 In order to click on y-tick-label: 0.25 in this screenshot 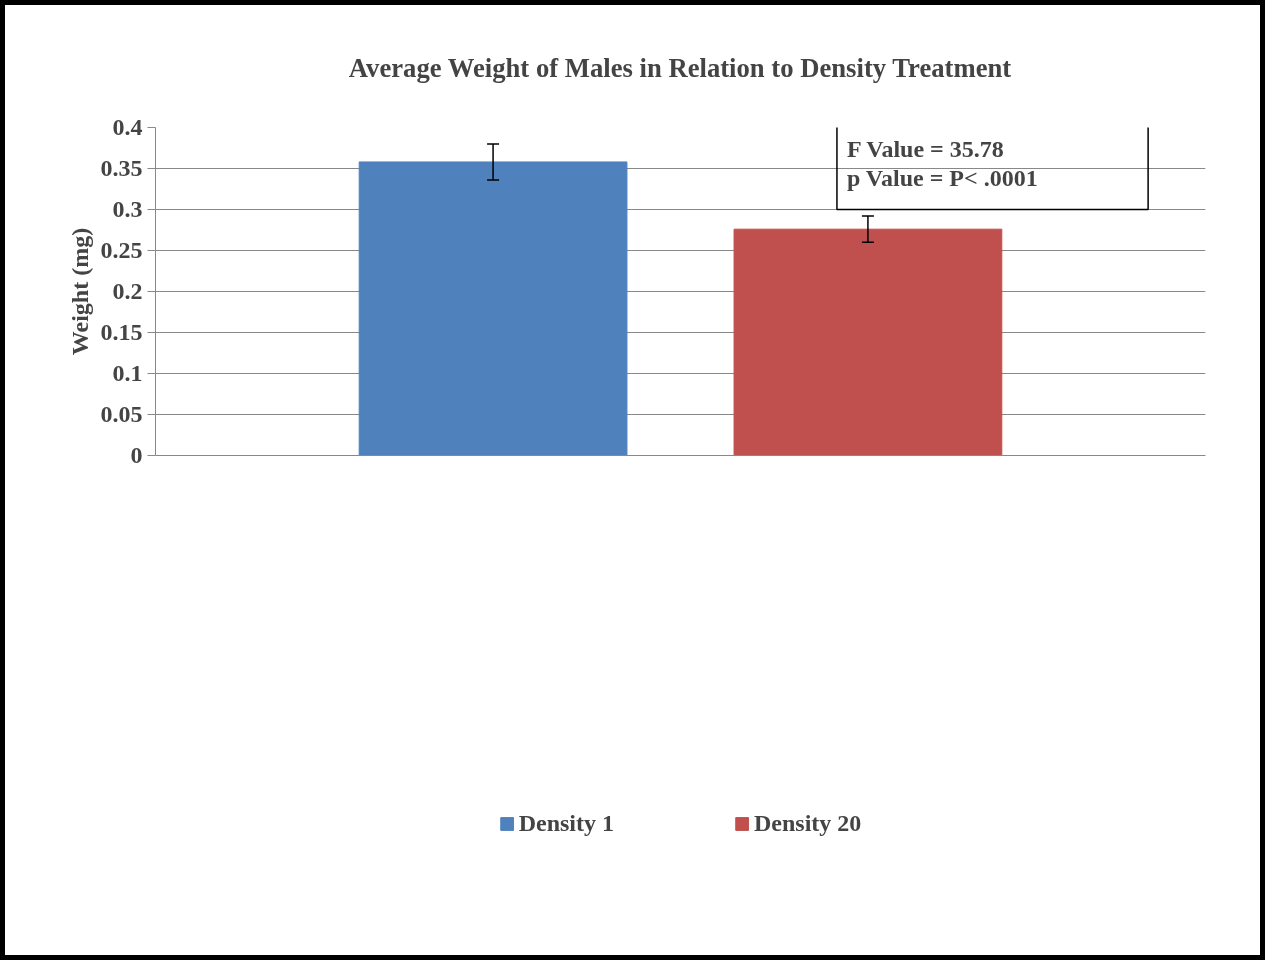, I will do `click(121, 250)`.